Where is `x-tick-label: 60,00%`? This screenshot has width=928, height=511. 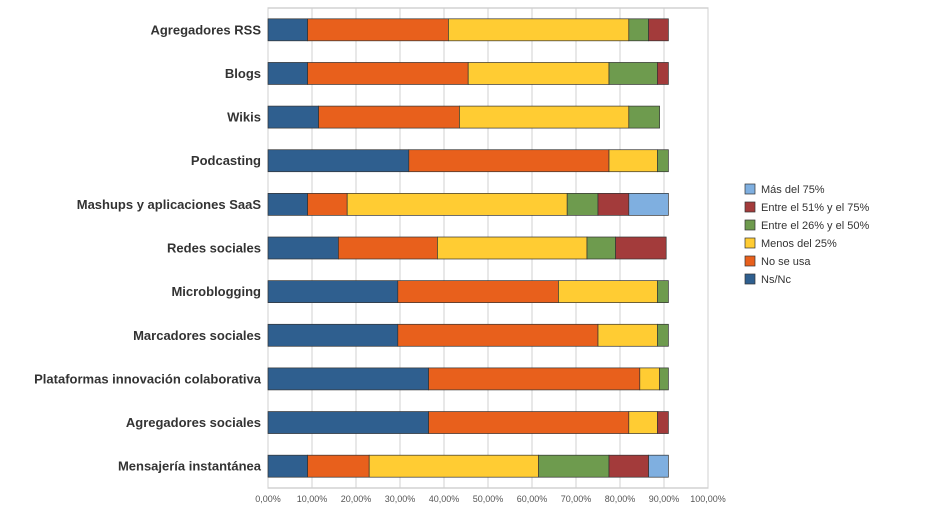
x-tick-label: 60,00% is located at coordinates (532, 499).